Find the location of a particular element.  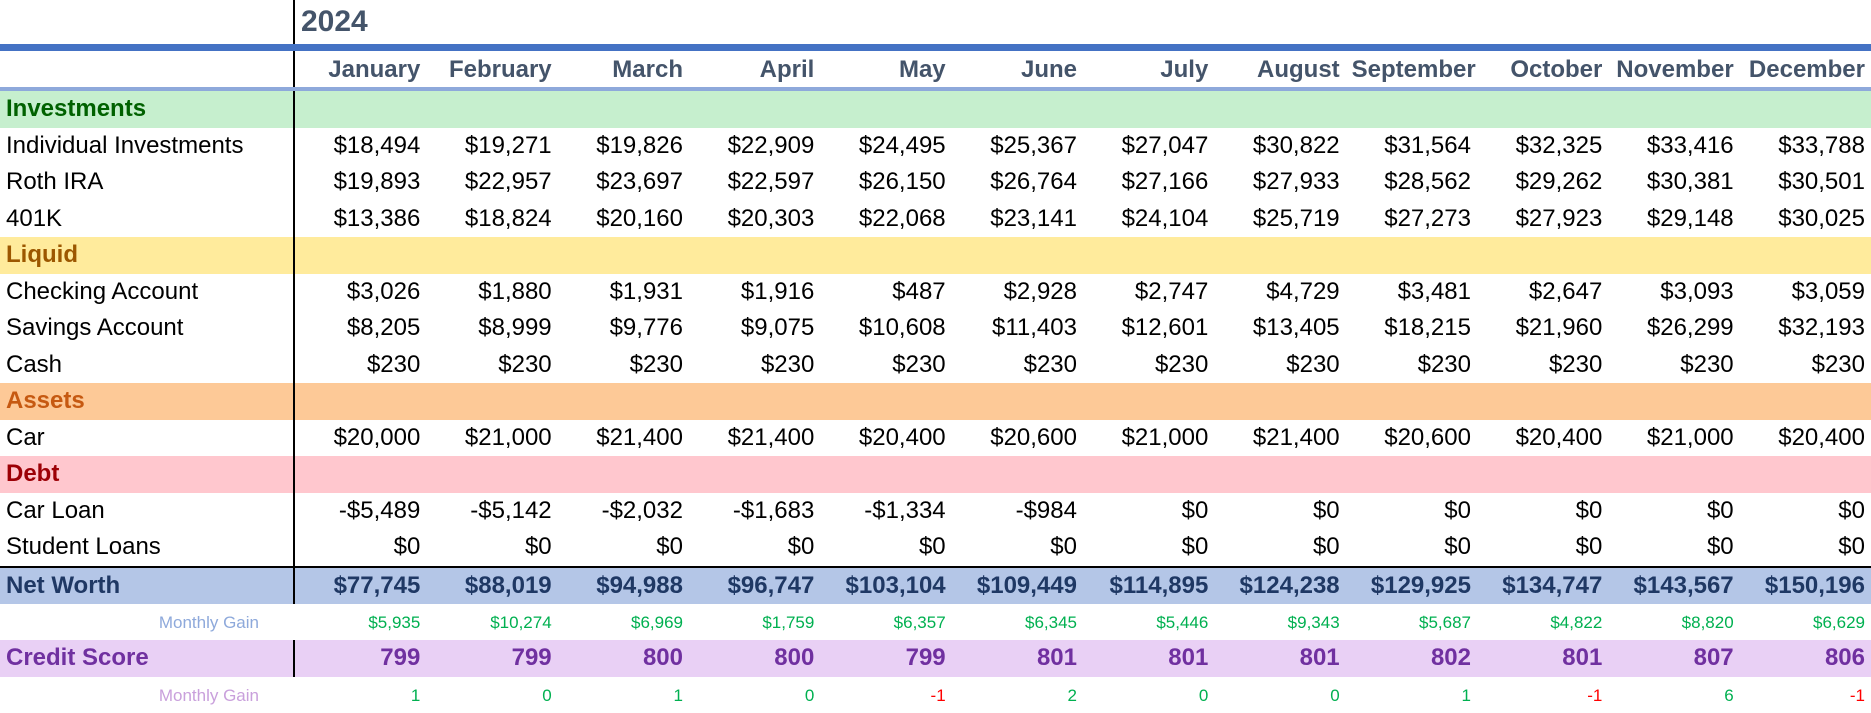

row-label: 401K is located at coordinates (147, 218).